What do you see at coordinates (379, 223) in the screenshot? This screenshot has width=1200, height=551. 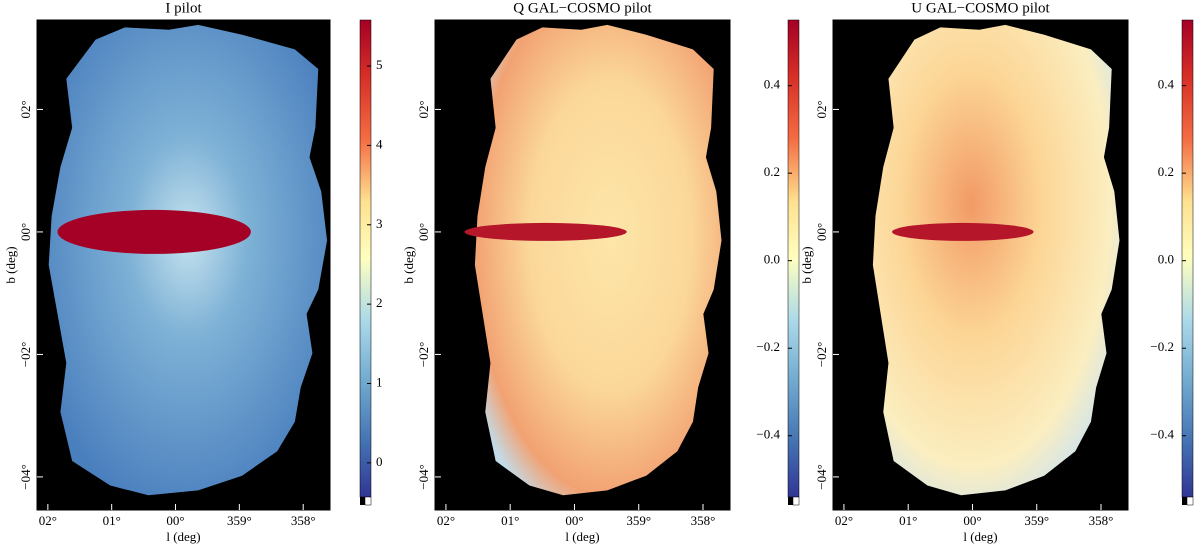 I see `colorbar-tick-label: 3` at bounding box center [379, 223].